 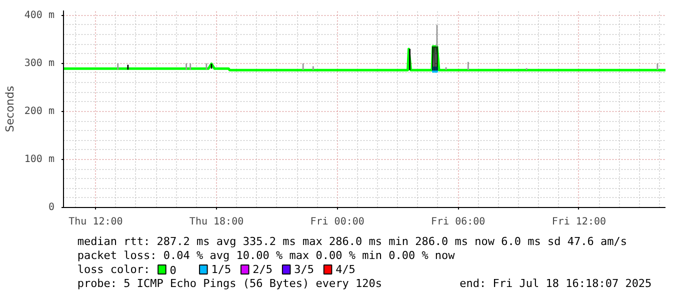 I want to click on legend-label: 0, so click(x=173, y=270).